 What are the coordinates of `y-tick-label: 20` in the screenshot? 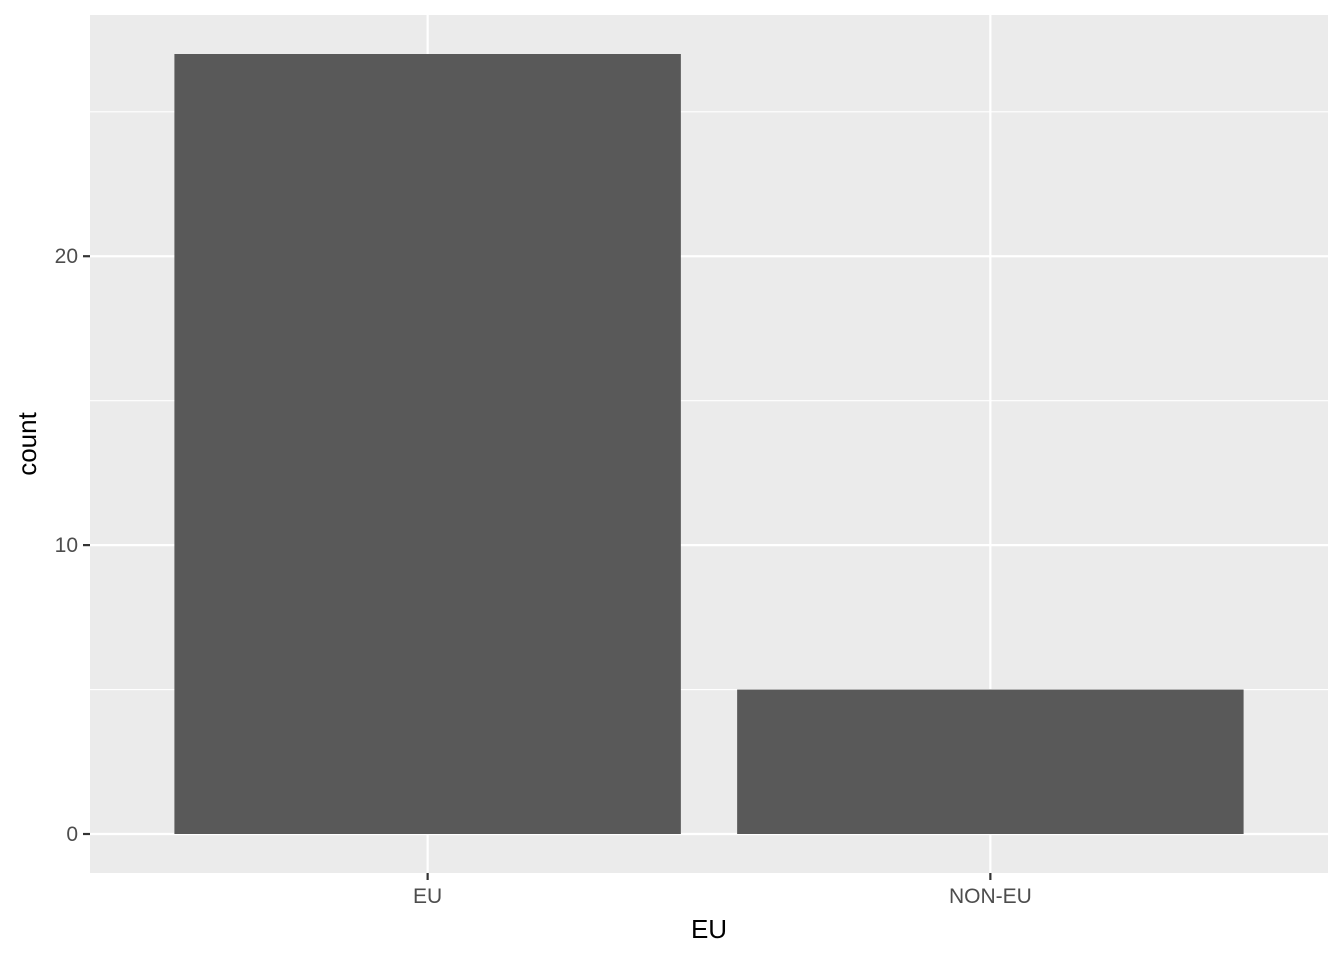 It's located at (66, 256).